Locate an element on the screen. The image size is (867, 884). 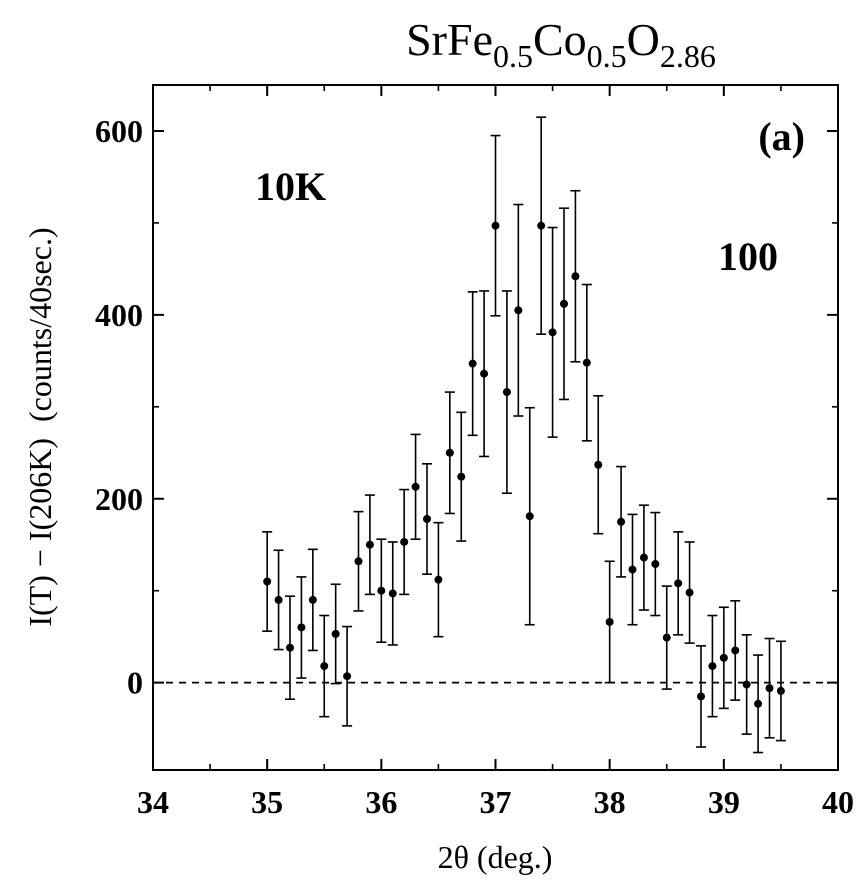
x-axis-title: 2θ (deg.) is located at coordinates (495, 857).